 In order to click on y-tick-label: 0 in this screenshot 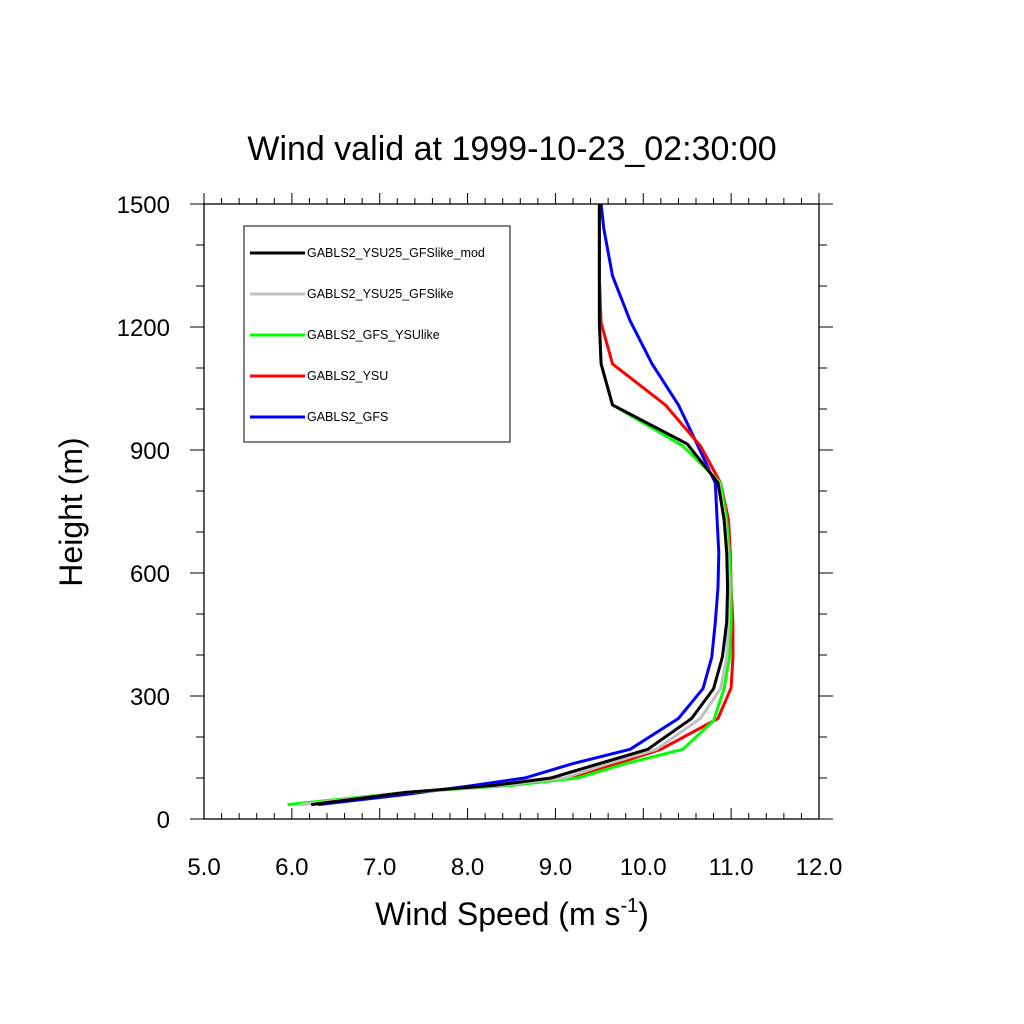, I will do `click(163, 820)`.